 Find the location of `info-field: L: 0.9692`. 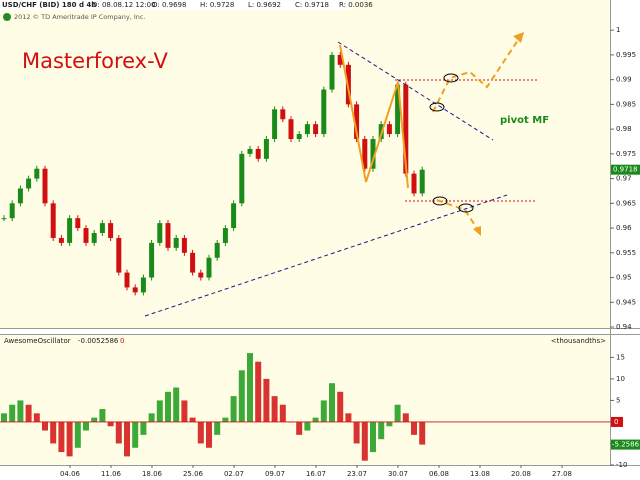

info-field: L: 0.9692 is located at coordinates (264, 5).